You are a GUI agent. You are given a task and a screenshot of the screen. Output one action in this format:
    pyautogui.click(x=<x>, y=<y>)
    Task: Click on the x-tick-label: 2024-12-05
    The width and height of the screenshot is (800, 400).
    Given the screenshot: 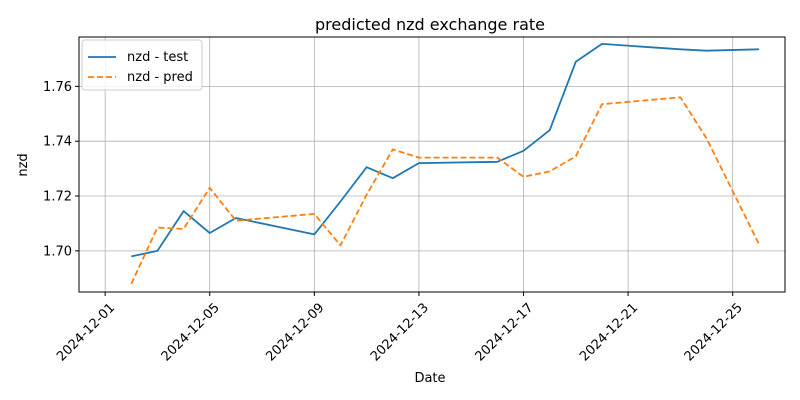 What is the action you would take?
    pyautogui.click(x=191, y=332)
    